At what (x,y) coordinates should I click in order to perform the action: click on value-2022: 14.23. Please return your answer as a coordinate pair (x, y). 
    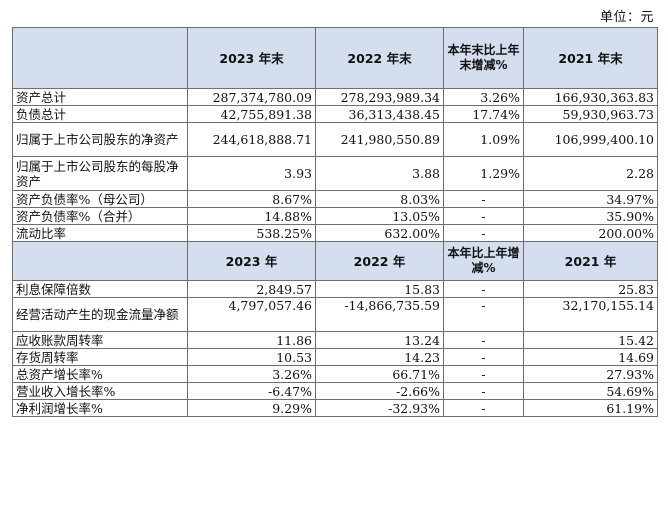
    Looking at the image, I should click on (379, 357).